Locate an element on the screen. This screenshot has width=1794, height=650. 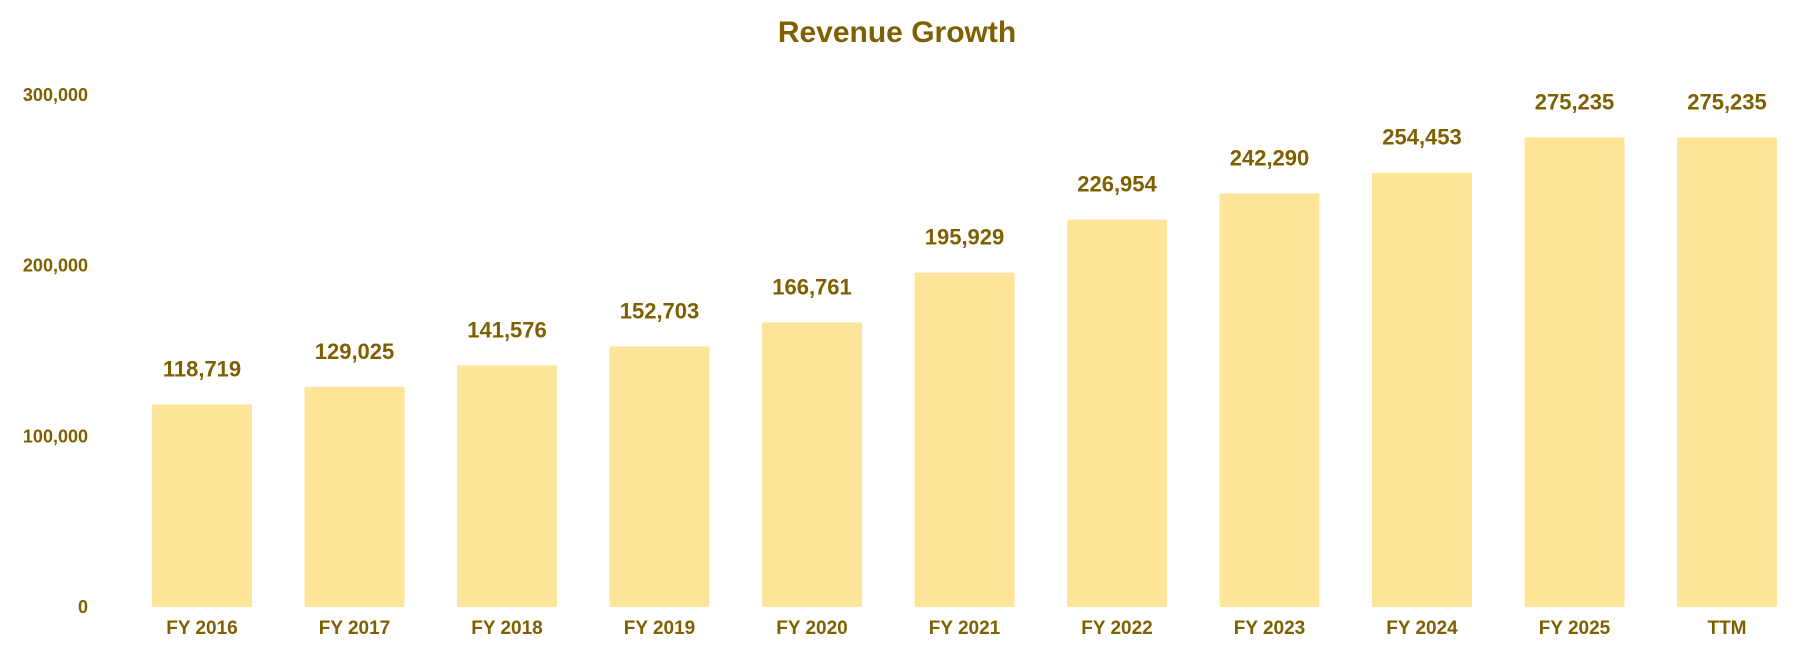
x-tick-label: FY 2021 is located at coordinates (965, 628).